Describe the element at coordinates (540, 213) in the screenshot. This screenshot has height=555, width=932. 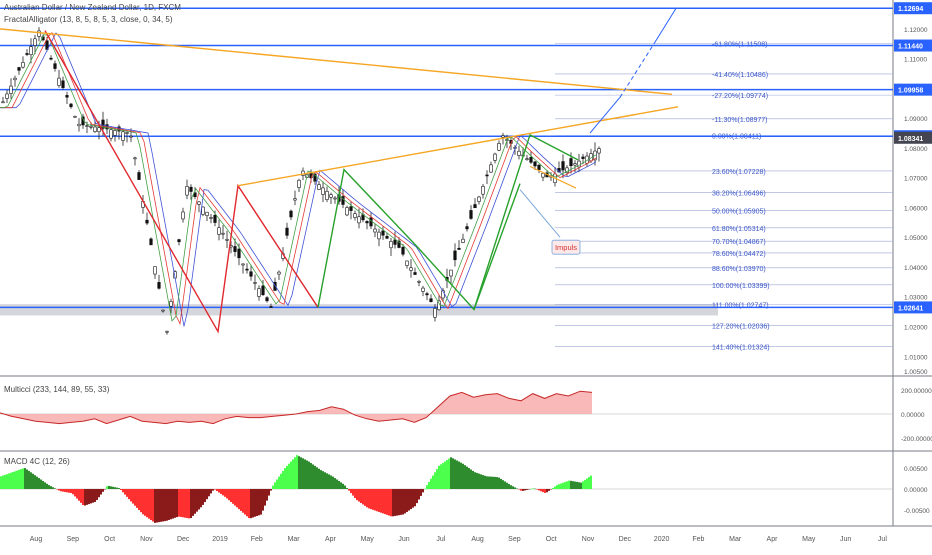
I see `callout-pointer` at that location.